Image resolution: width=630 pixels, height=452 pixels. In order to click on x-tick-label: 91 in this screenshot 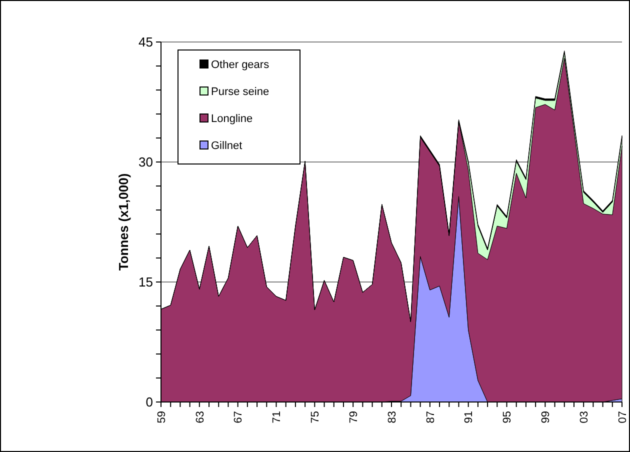, I will do `click(469, 417)`.